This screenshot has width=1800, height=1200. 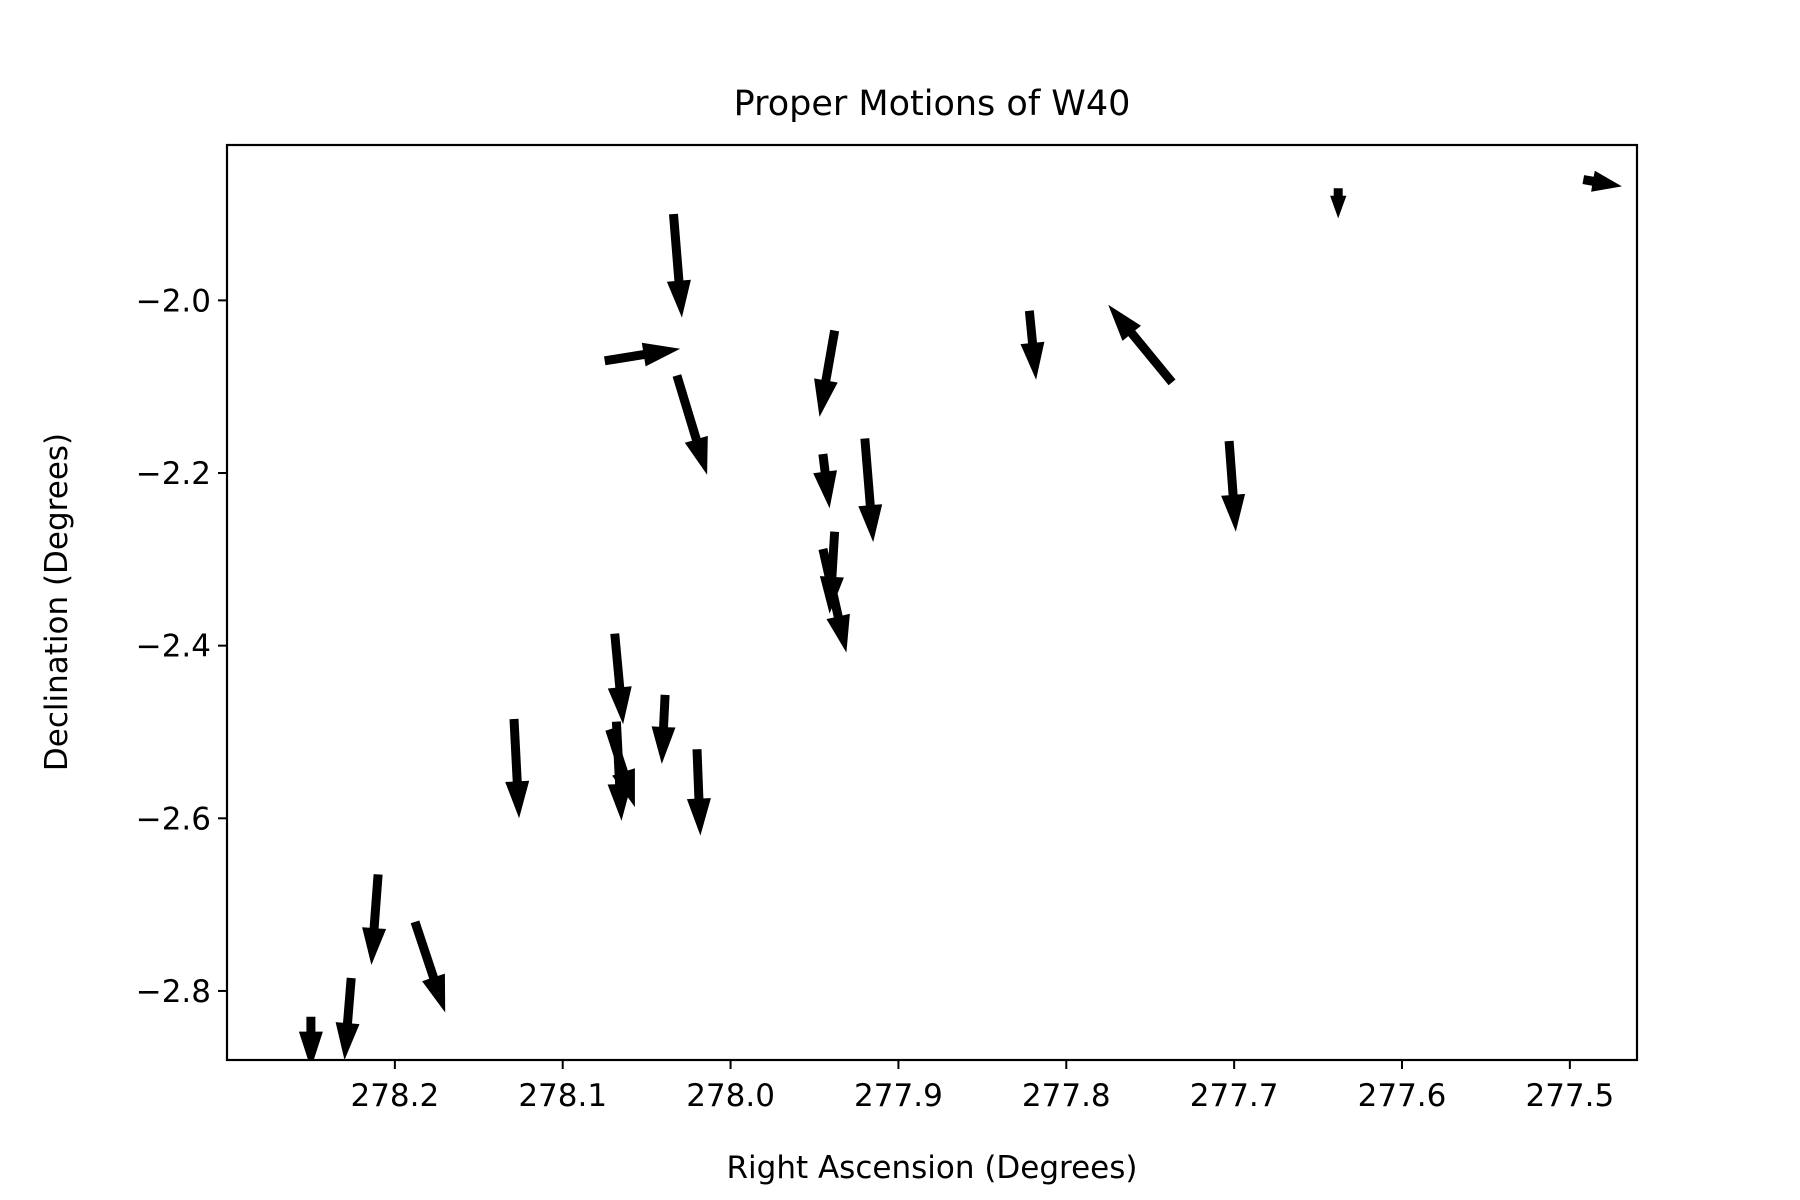 I want to click on chart-title: Proper Motions of W40, so click(x=932, y=104).